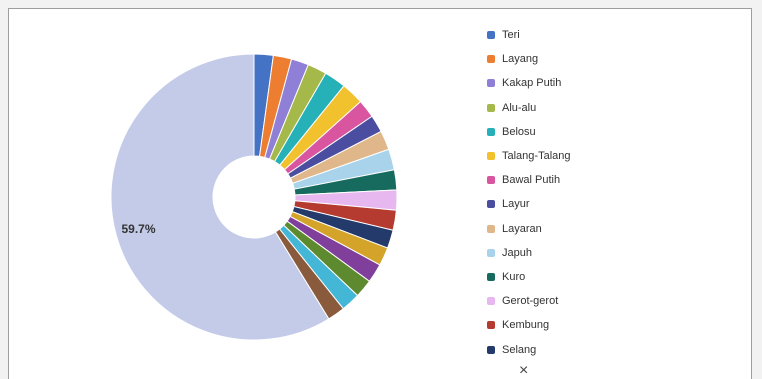 The height and width of the screenshot is (379, 762). What do you see at coordinates (587, 253) in the screenshot?
I see `legend-item: Japuh` at bounding box center [587, 253].